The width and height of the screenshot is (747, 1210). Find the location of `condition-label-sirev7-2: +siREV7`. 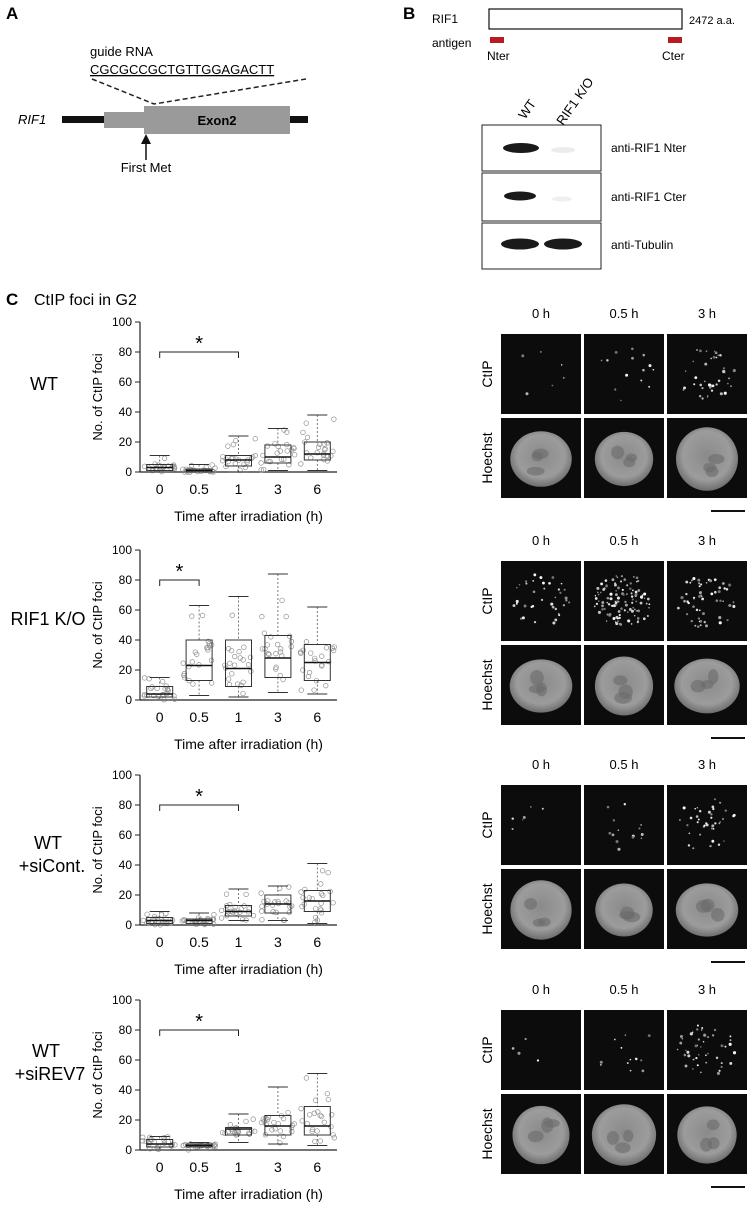

condition-label-sirev7-2: +siREV7 is located at coordinates (50, 1074).